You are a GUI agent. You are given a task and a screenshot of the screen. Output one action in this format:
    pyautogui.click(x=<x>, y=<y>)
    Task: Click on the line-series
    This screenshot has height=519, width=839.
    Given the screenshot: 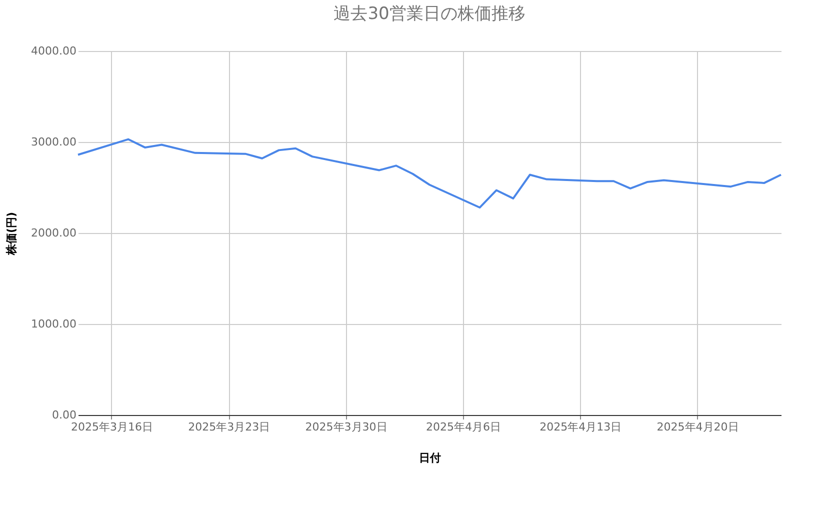 What is the action you would take?
    pyautogui.click(x=429, y=173)
    